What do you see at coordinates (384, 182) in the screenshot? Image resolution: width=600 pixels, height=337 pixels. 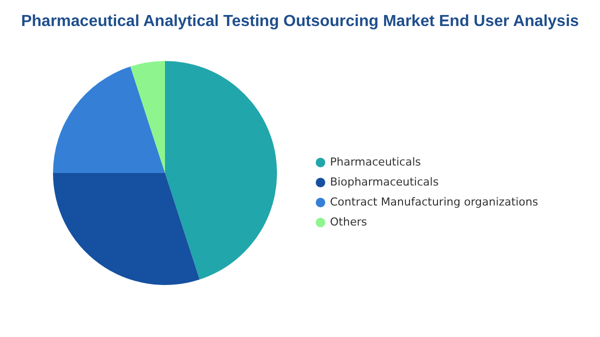 I see `legend-label: Biopharmaceuticals` at bounding box center [384, 182].